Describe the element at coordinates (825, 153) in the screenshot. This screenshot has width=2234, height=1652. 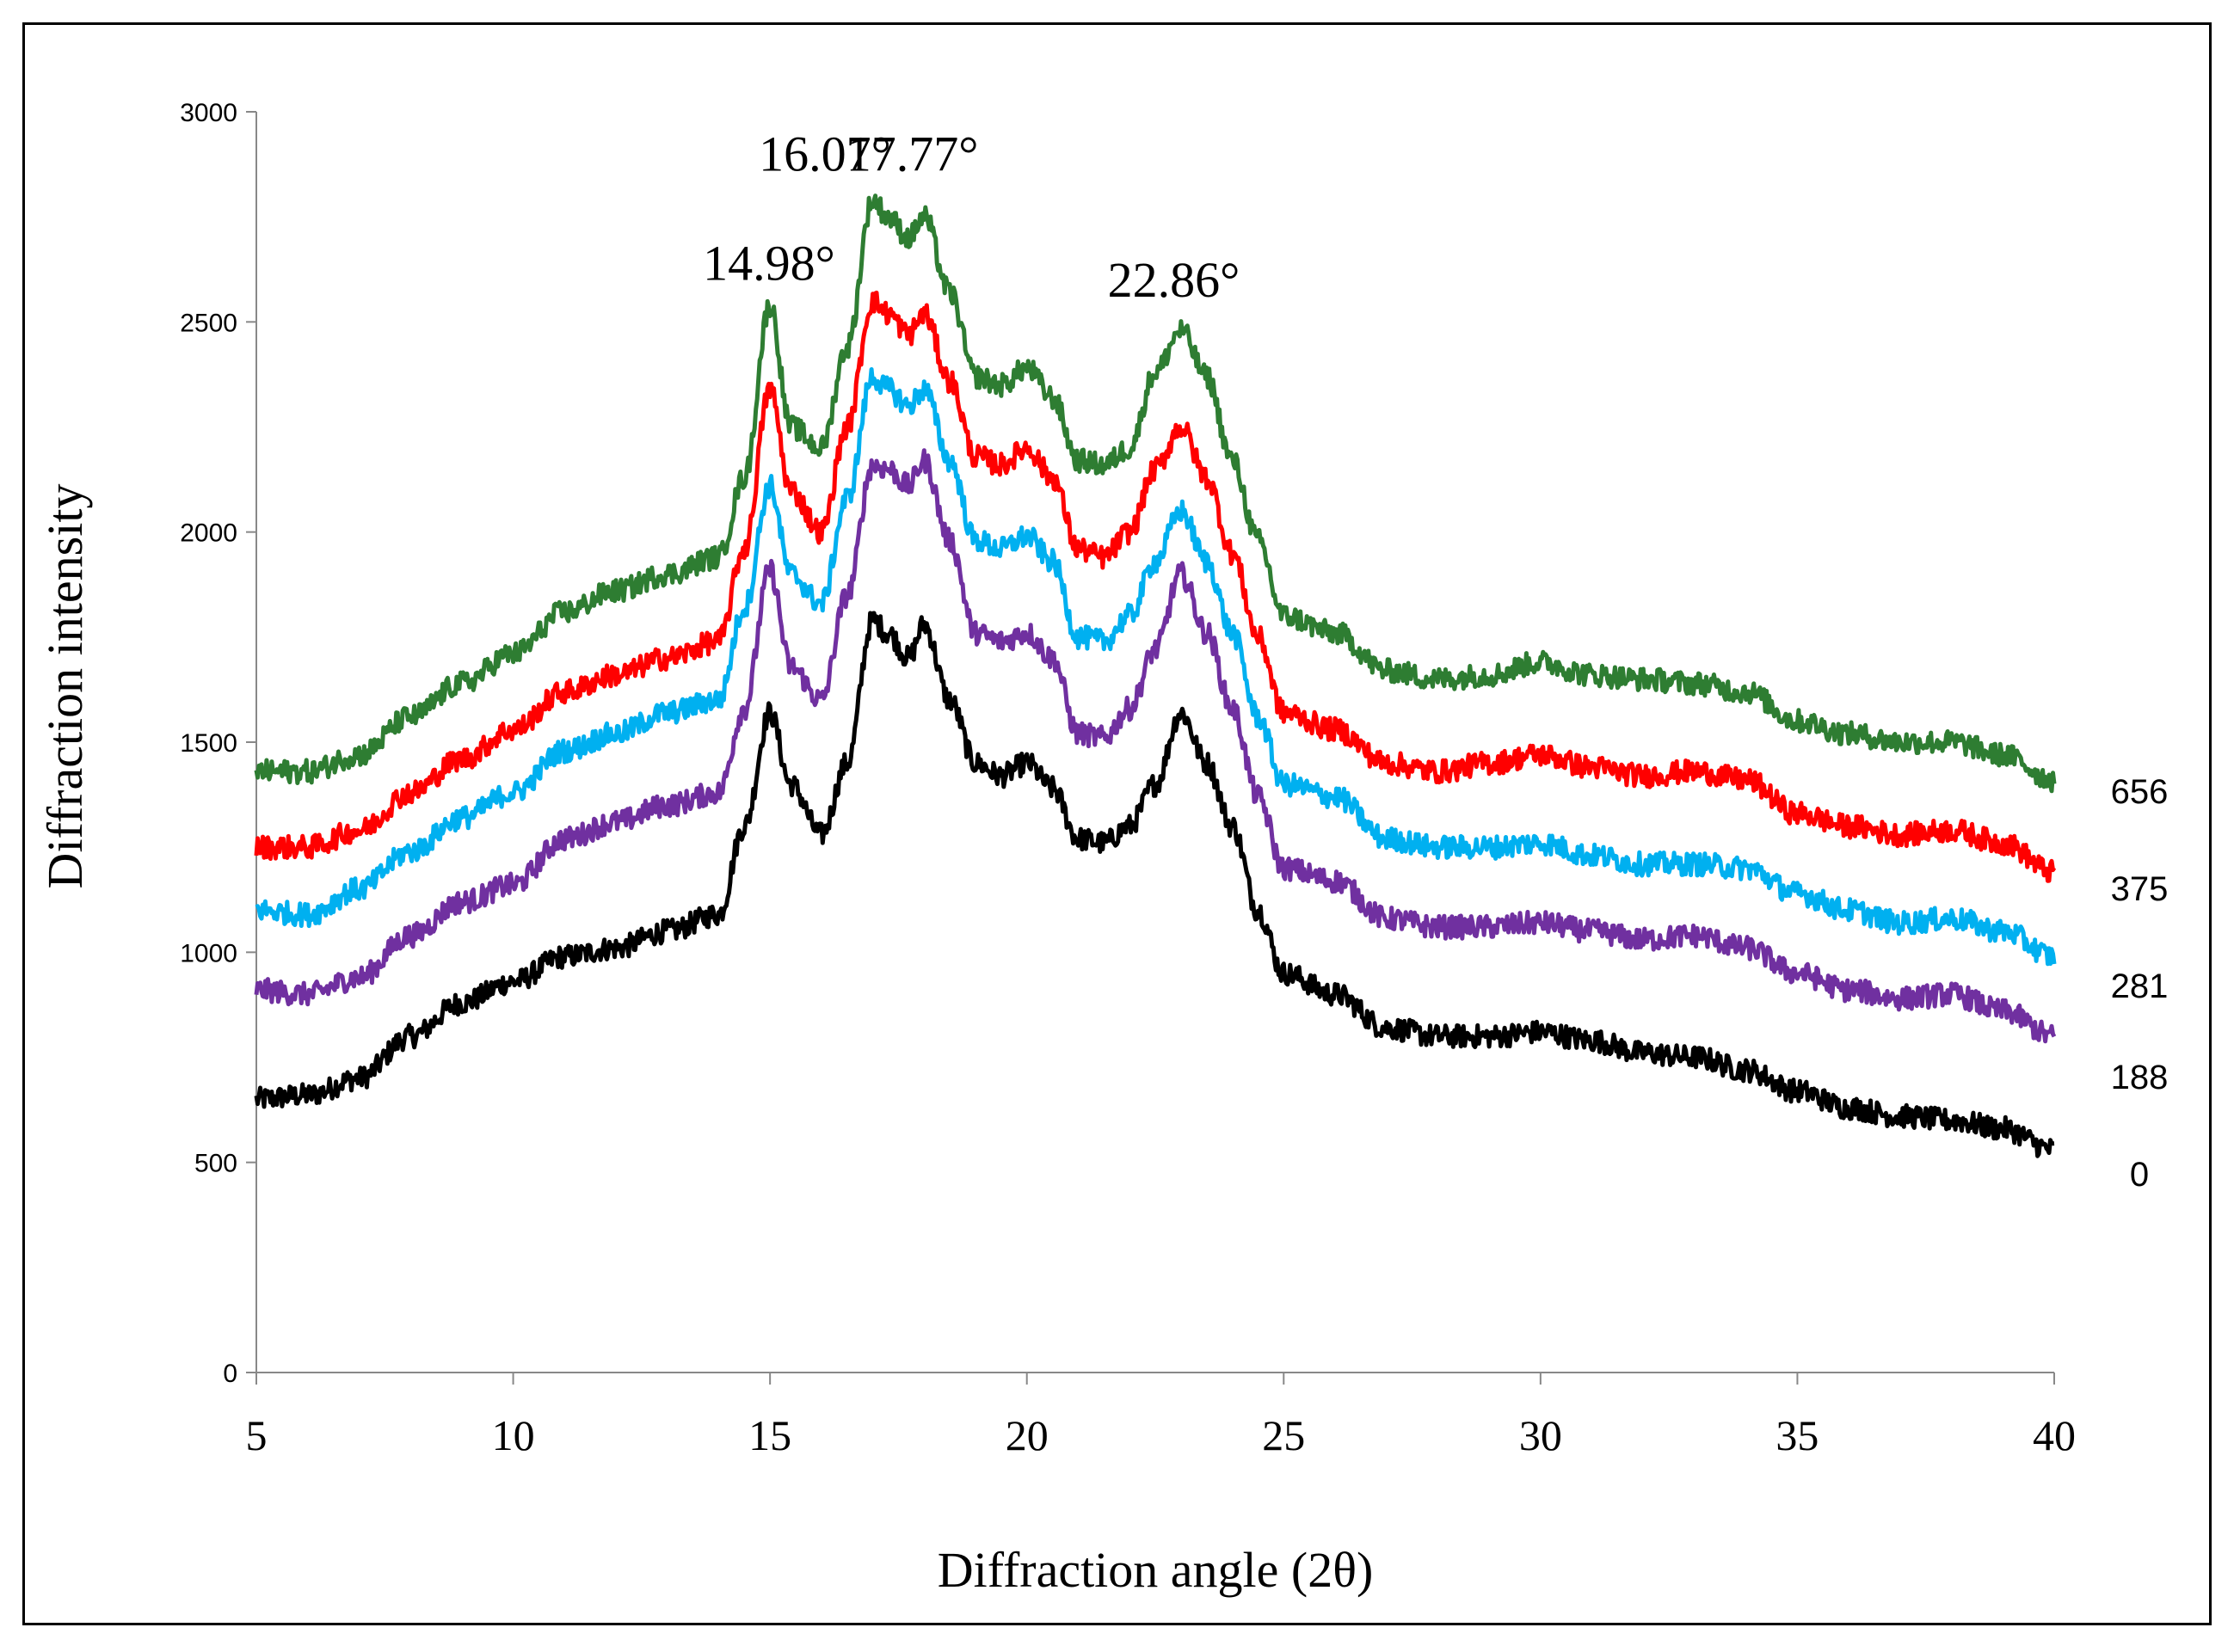
I see `peak-annotation: 16.07°` at that location.